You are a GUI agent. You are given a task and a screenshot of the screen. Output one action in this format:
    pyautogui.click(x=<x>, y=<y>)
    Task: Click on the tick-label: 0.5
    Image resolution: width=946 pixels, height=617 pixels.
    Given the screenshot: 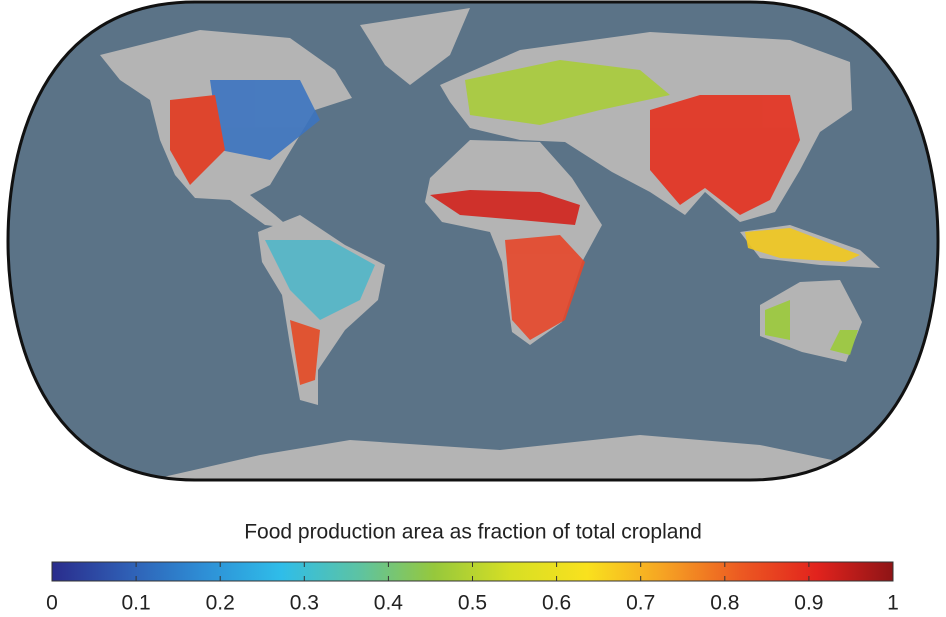 What is the action you would take?
    pyautogui.click(x=472, y=603)
    